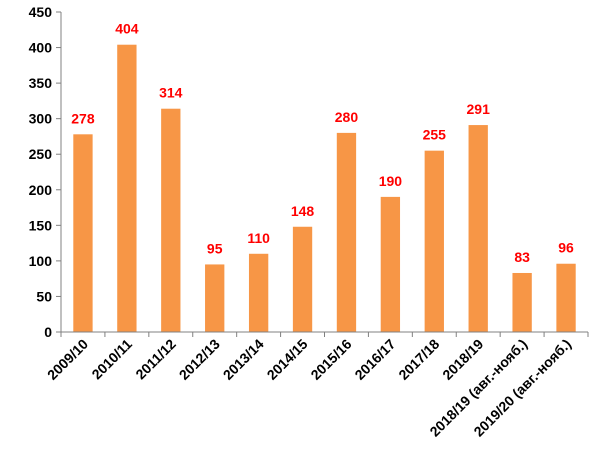 The width and height of the screenshot is (600, 476). What do you see at coordinates (83, 118) in the screenshot?
I see `data-label: 278` at bounding box center [83, 118].